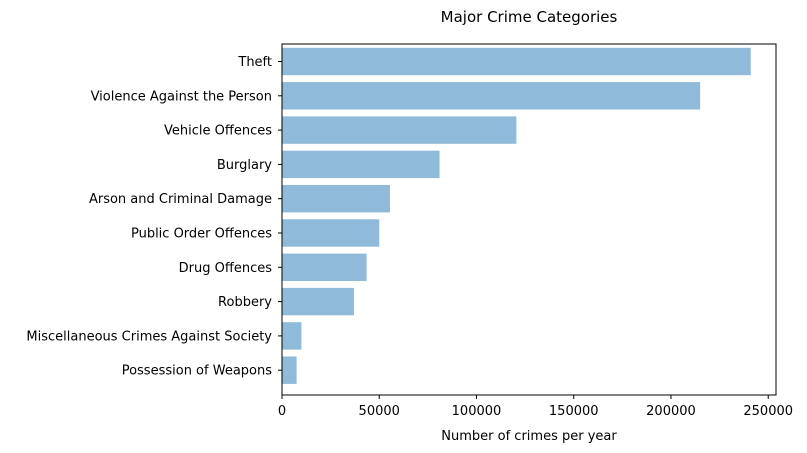 This screenshot has width=807, height=453. What do you see at coordinates (245, 302) in the screenshot?
I see `y-tick-label: Robbery` at bounding box center [245, 302].